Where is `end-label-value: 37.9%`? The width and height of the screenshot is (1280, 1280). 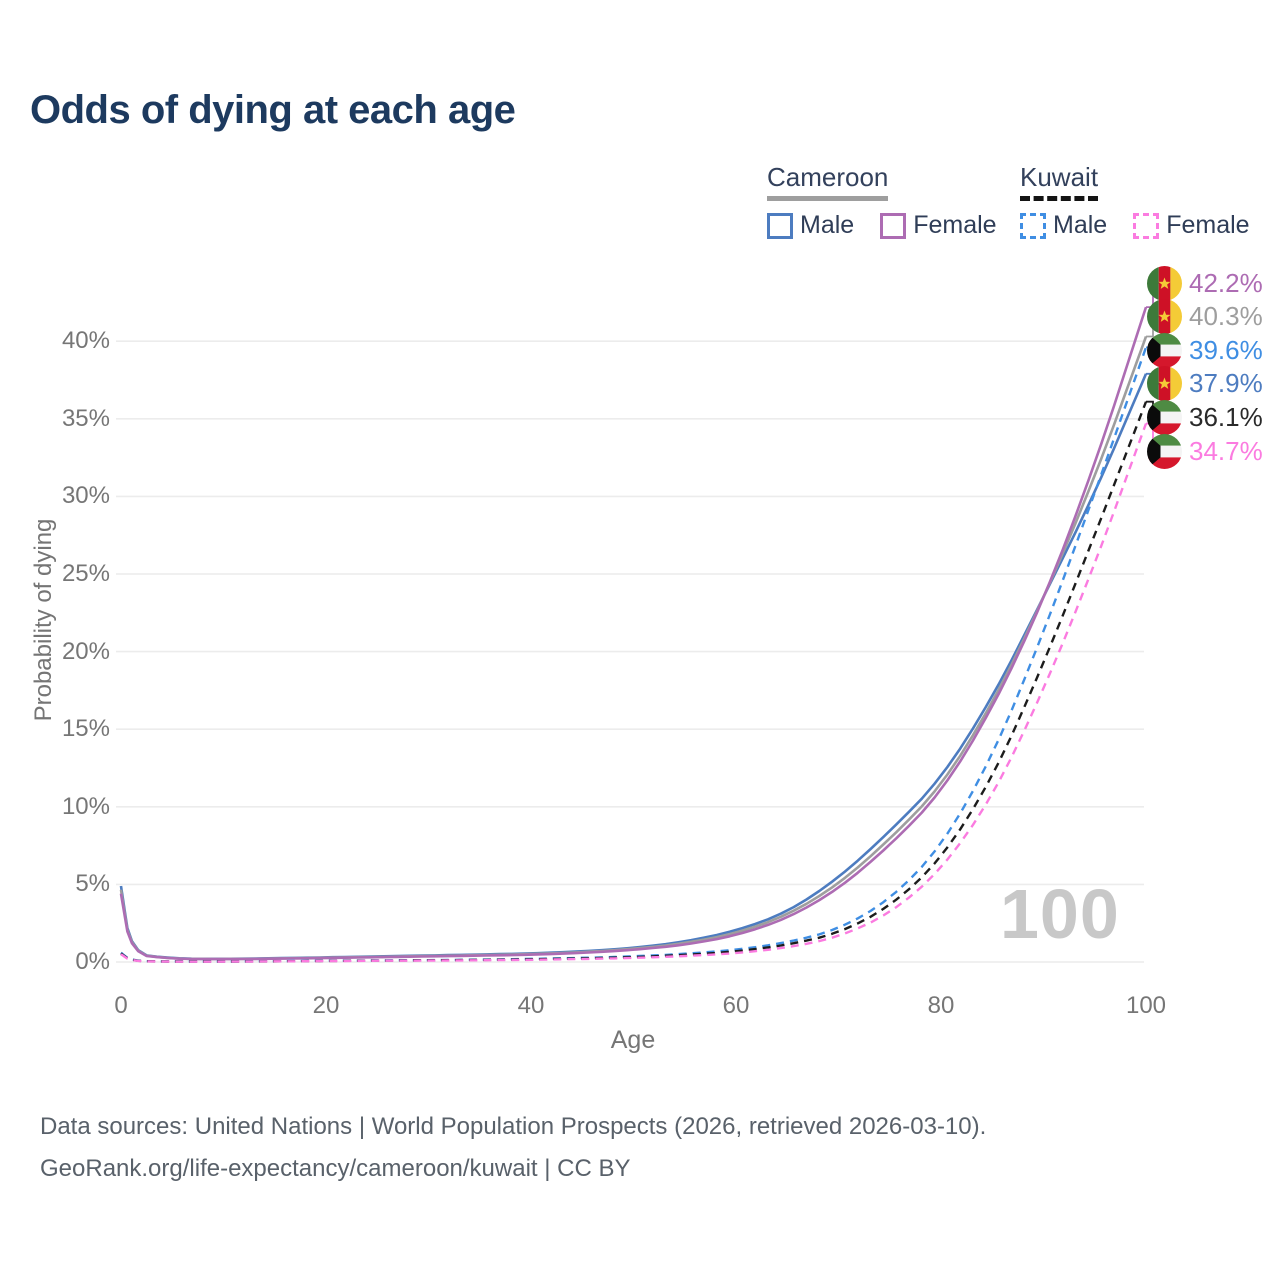 end-label-value: 37.9% is located at coordinates (1226, 383).